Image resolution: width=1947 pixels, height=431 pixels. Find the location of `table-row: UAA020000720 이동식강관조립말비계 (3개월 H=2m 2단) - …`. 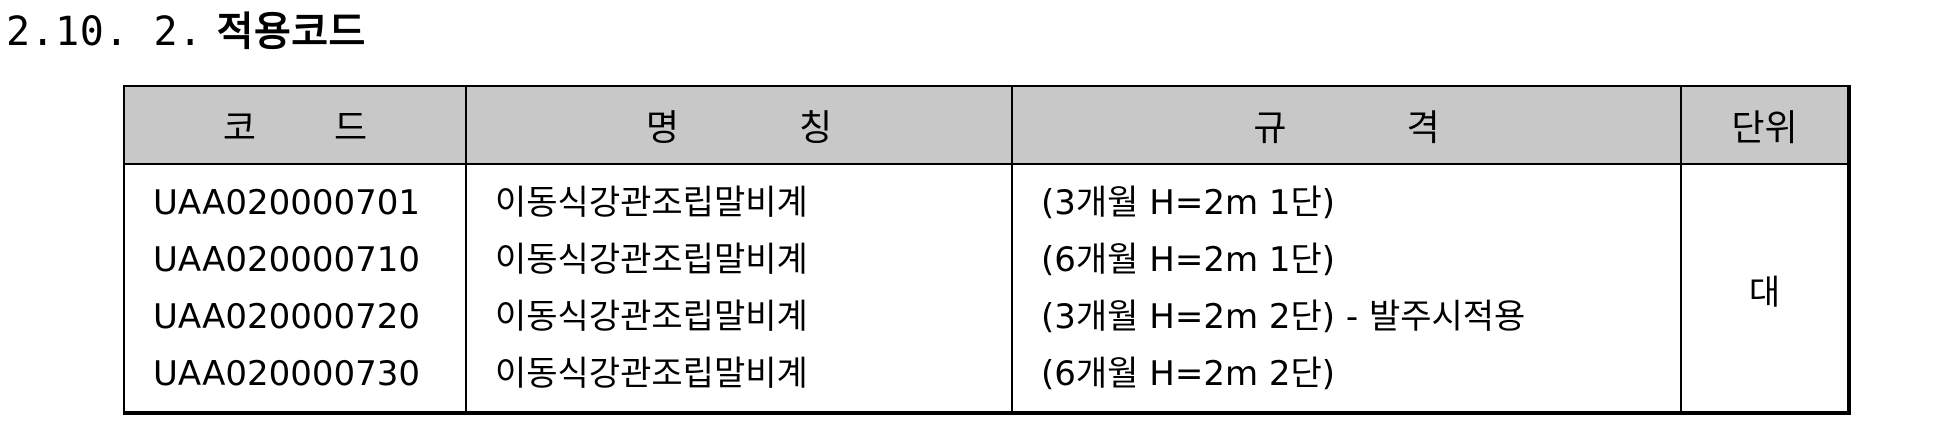

table-row: UAA020000720 이동식강관조립말비계 (3개월 H=2m 2단) - … is located at coordinates (986, 317).